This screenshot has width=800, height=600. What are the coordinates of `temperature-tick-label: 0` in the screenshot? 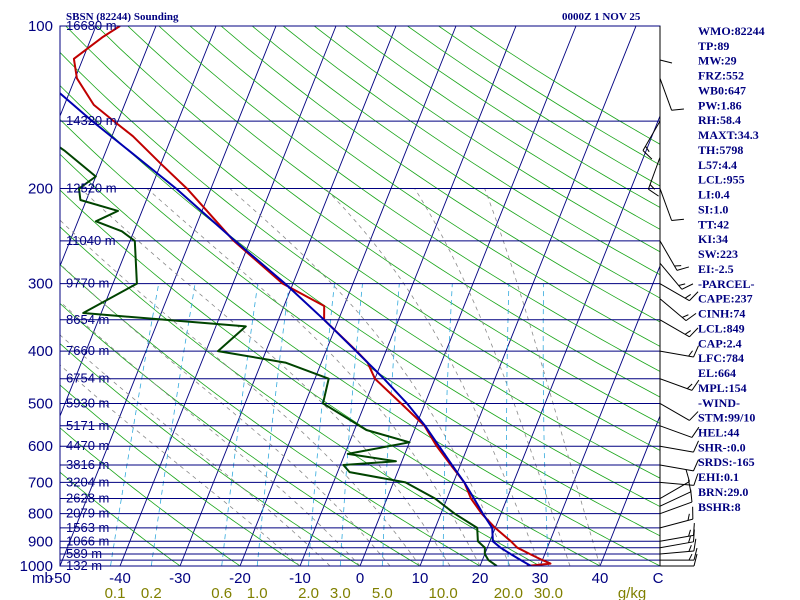 It's located at (360, 578).